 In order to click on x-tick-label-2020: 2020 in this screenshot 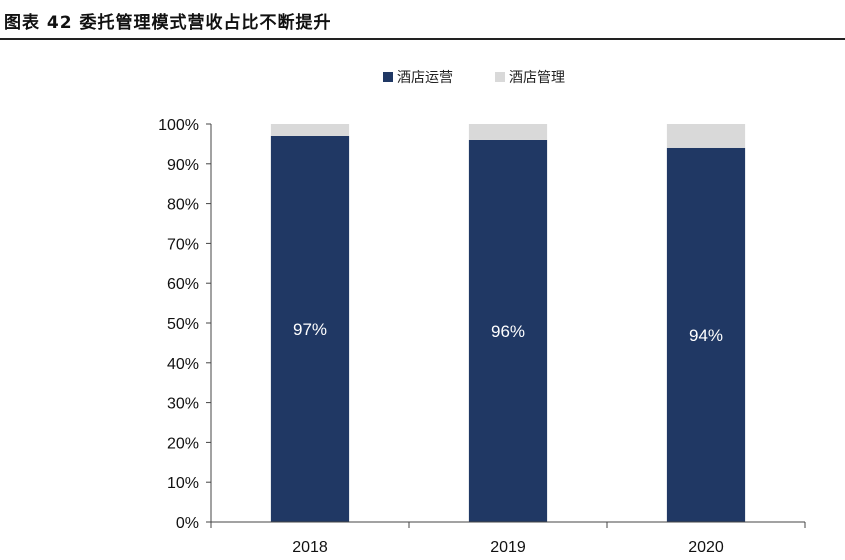, I will do `click(706, 547)`.